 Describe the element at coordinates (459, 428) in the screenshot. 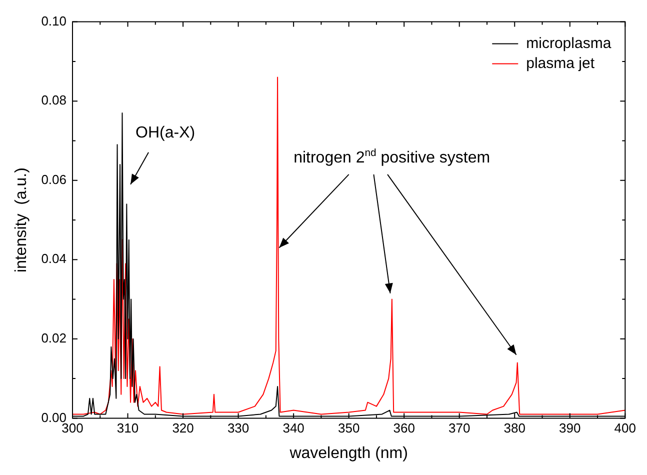

I see `x-tick-label: 370` at that location.